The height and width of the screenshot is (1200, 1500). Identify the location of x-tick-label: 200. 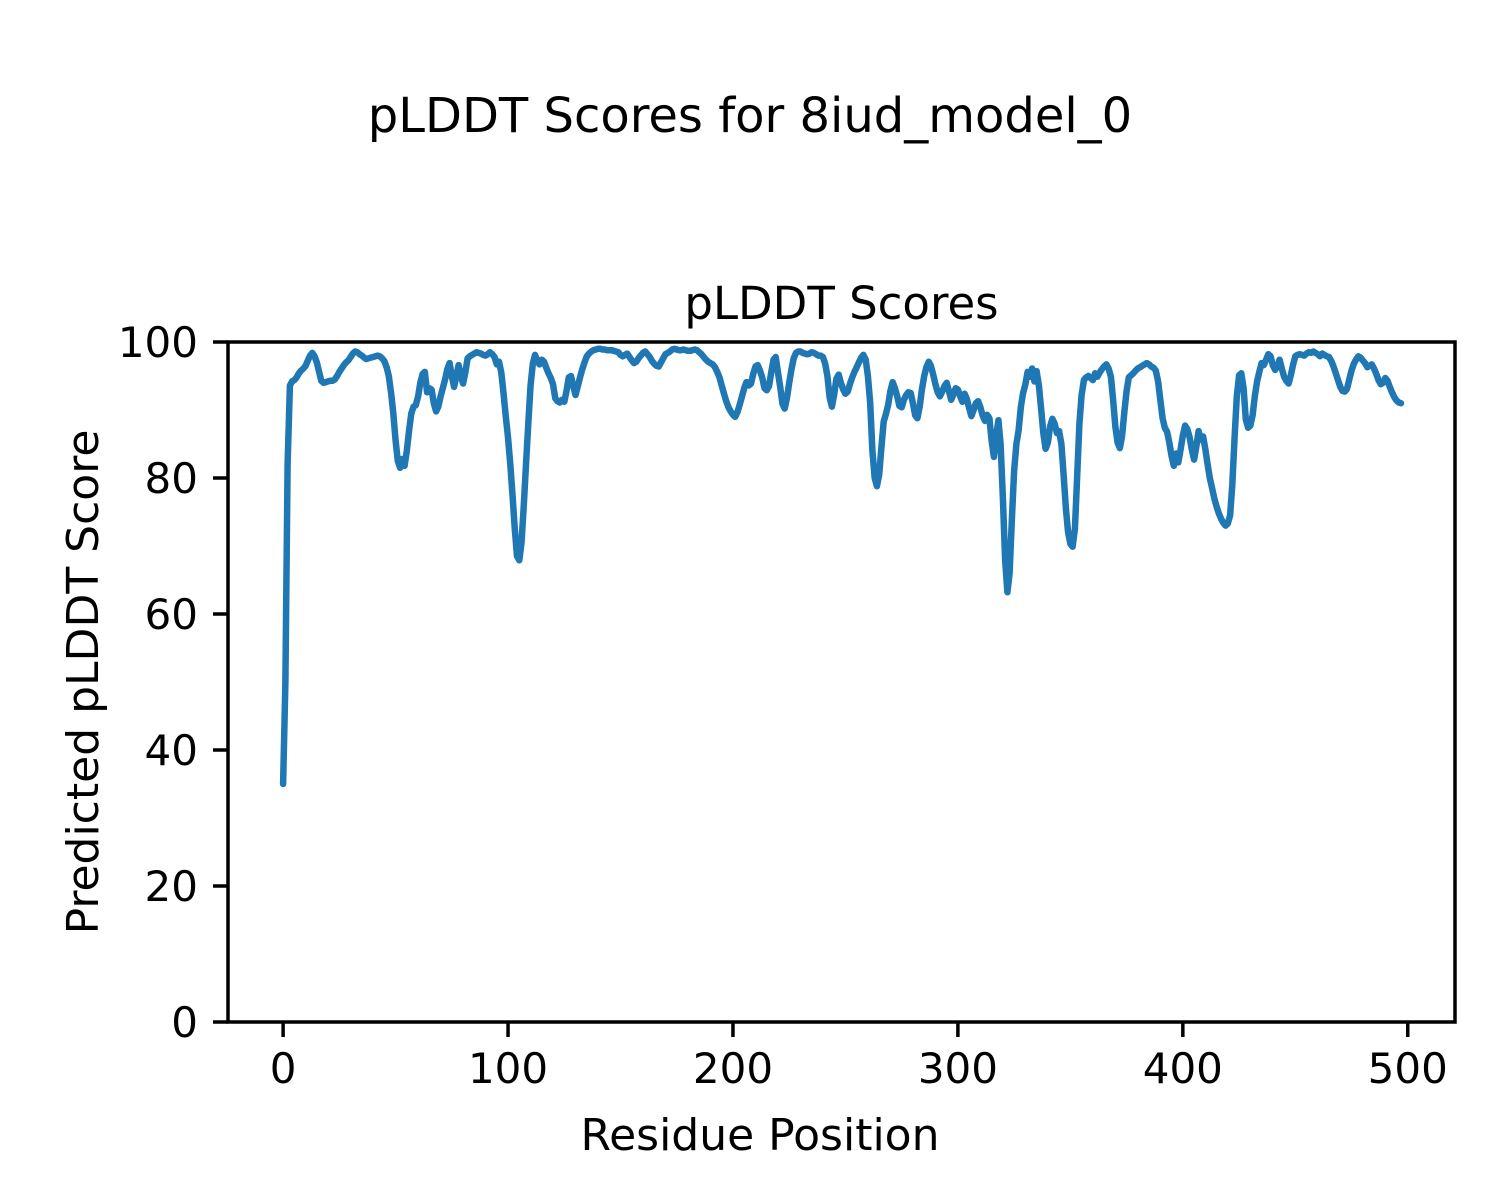
(733, 1068).